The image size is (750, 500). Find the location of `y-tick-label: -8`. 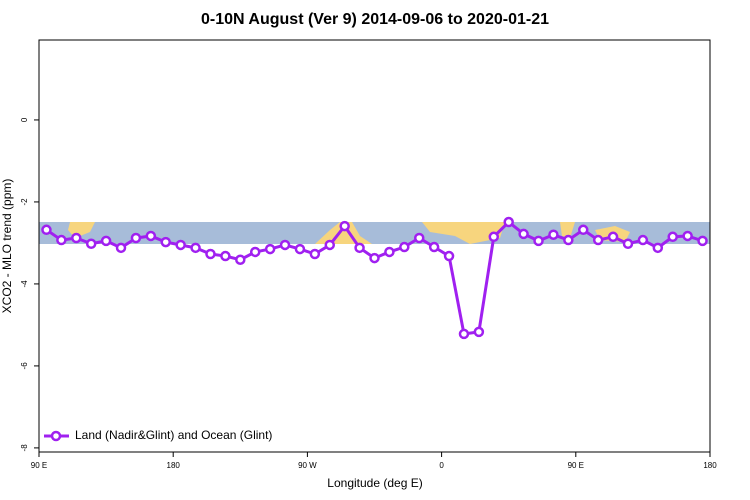

y-tick-label: -8 is located at coordinates (24, 448).